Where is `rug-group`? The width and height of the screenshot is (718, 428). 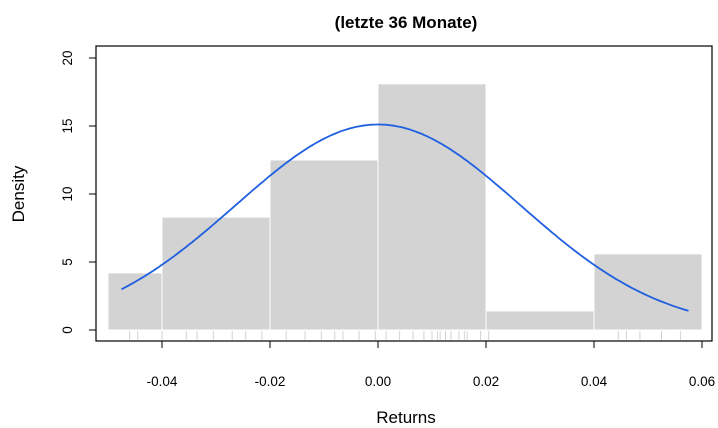 rug-group is located at coordinates (405, 335).